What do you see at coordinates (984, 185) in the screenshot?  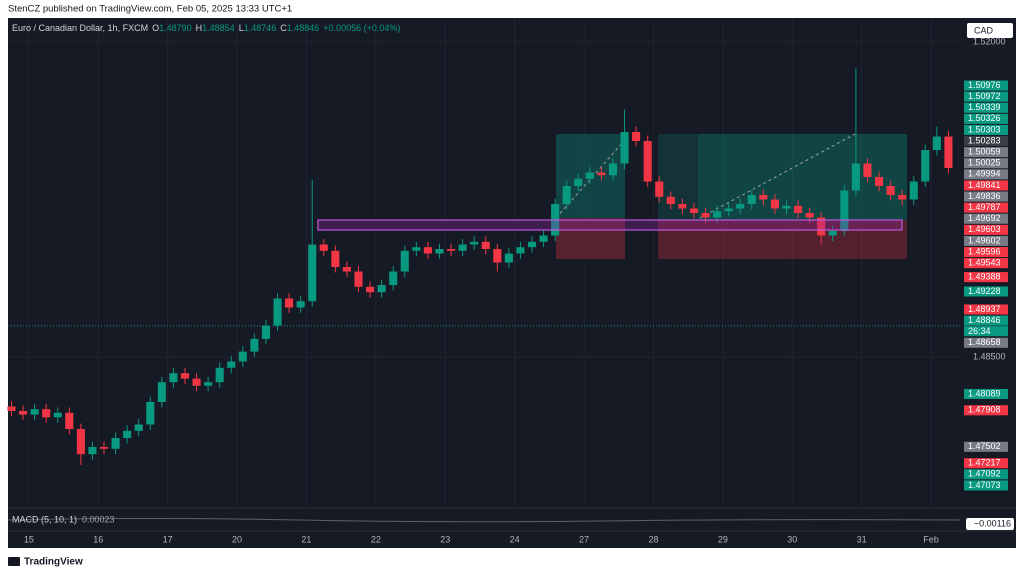 I see `price-label: 1.49841` at bounding box center [984, 185].